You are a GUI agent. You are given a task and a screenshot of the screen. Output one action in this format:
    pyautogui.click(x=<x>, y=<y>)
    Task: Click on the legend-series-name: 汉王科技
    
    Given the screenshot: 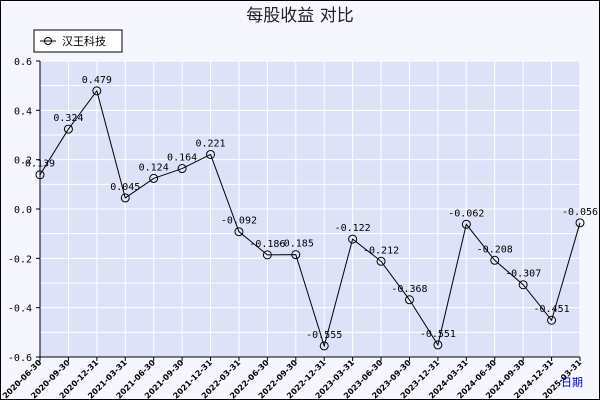 What is the action you would take?
    pyautogui.click(x=84, y=41)
    